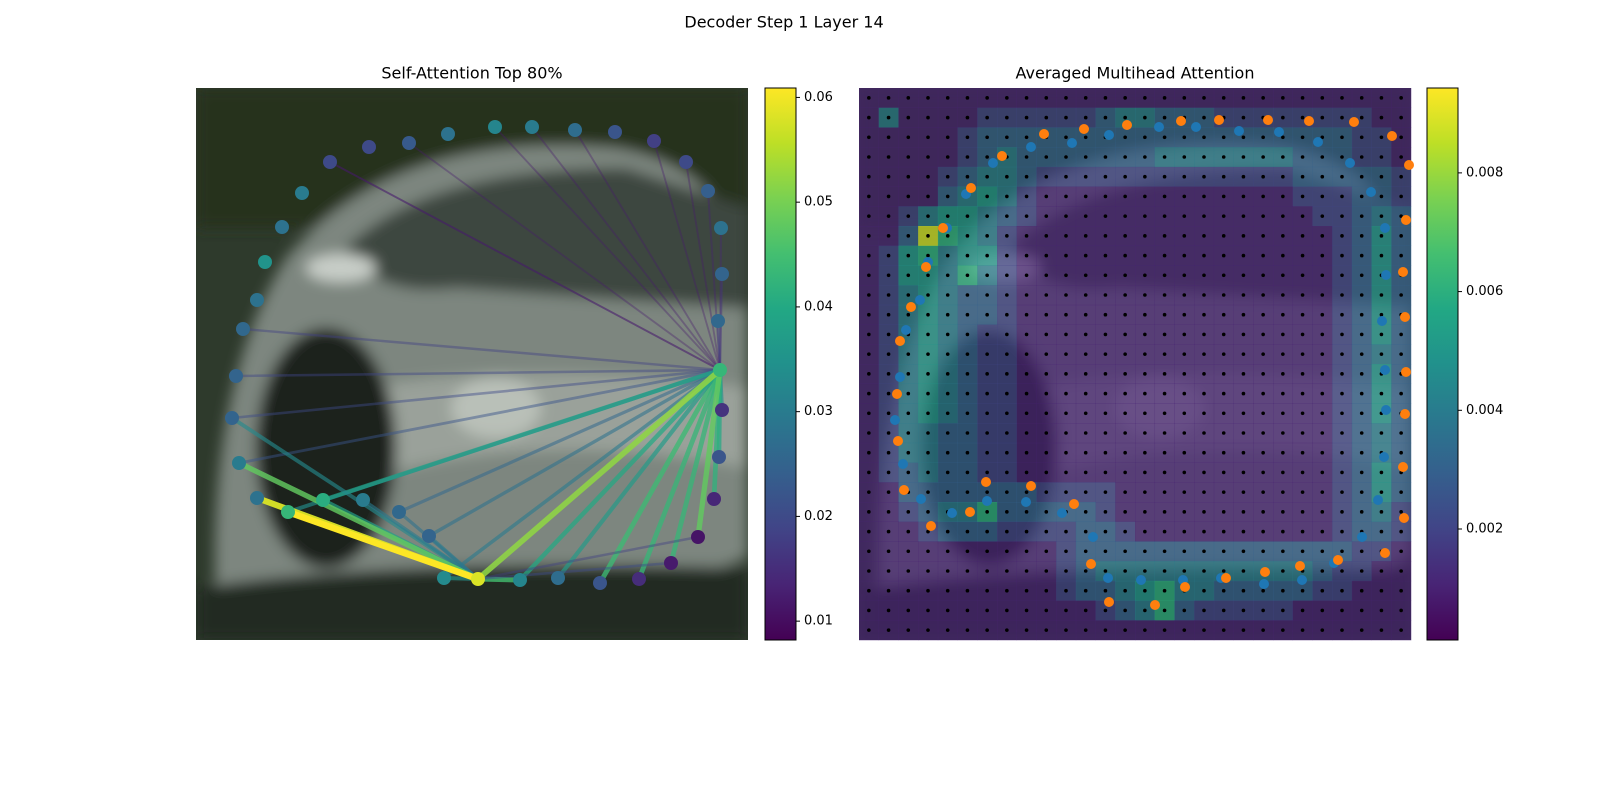  I want to click on panel-title: Averaged Multihead Attention, so click(1135, 73).